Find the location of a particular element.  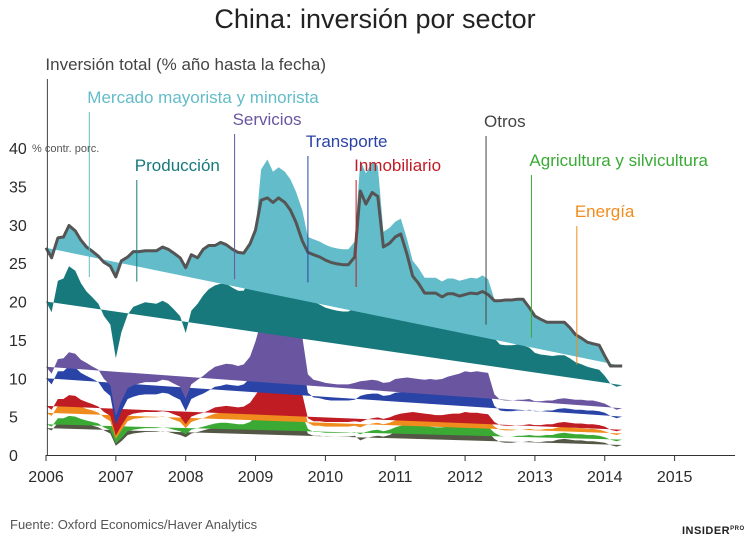

label-inmobiliario: Inmobiliario is located at coordinates (397, 165).